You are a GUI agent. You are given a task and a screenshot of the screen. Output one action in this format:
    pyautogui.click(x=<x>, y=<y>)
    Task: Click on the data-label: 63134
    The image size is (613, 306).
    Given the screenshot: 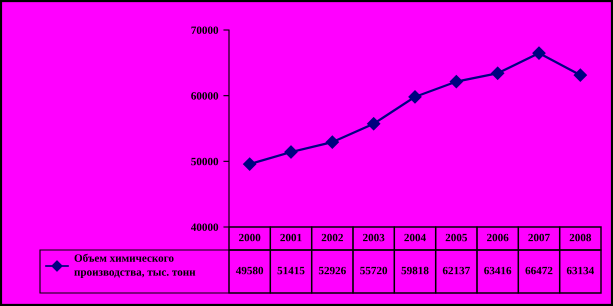 What is the action you would take?
    pyautogui.click(x=580, y=270)
    